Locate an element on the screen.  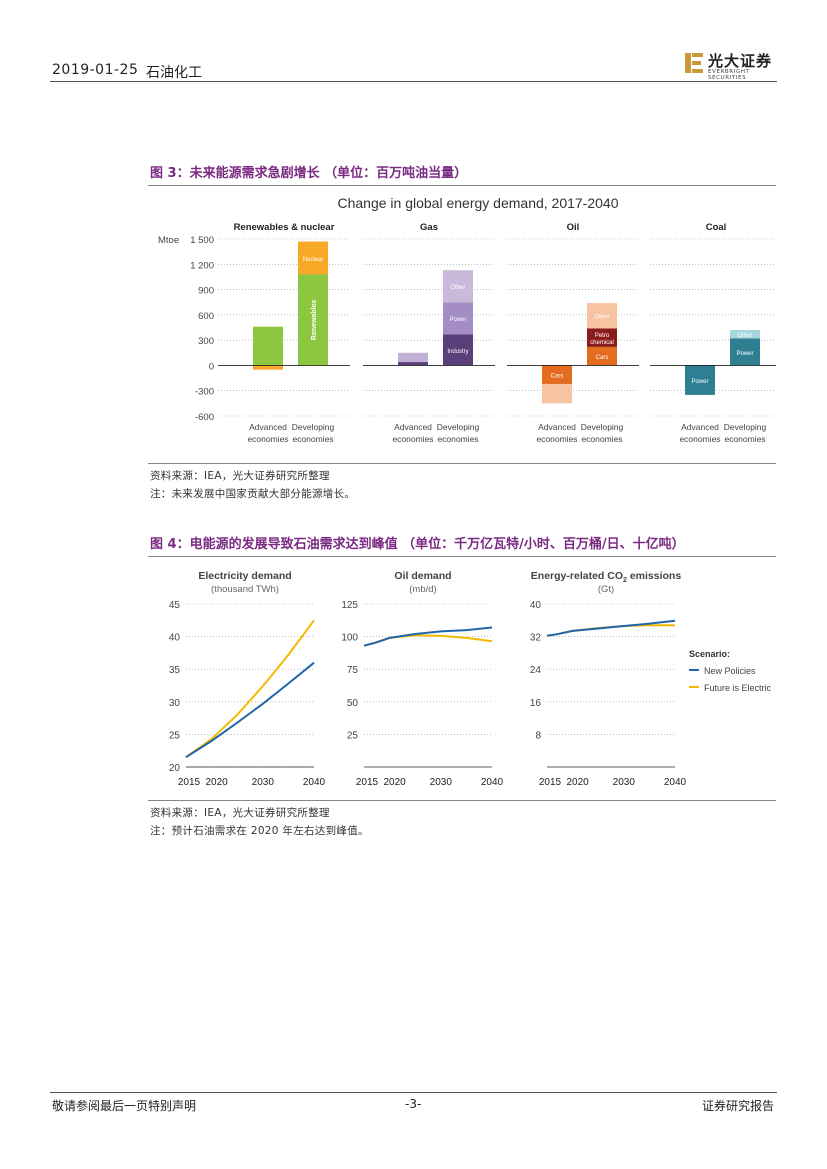
bar-segment-label: Petro is located at coordinates (602, 336).